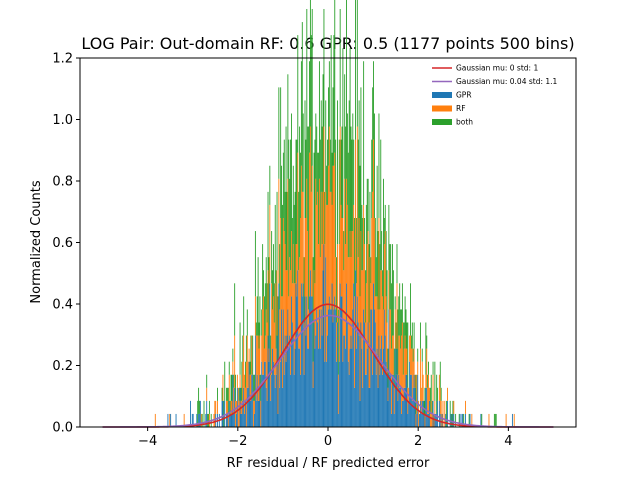 Image resolution: width=640 pixels, height=480 pixels. What do you see at coordinates (328, 441) in the screenshot?
I see `x-tick-label: 0` at bounding box center [328, 441].